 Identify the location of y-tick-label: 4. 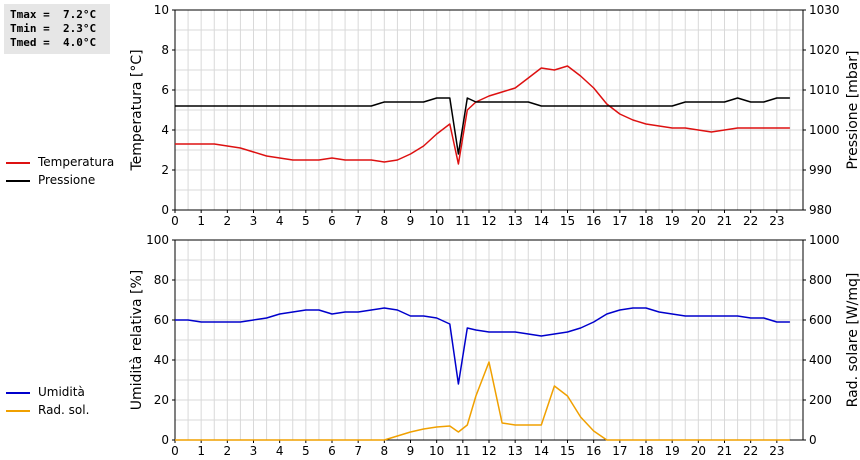
(165, 130).